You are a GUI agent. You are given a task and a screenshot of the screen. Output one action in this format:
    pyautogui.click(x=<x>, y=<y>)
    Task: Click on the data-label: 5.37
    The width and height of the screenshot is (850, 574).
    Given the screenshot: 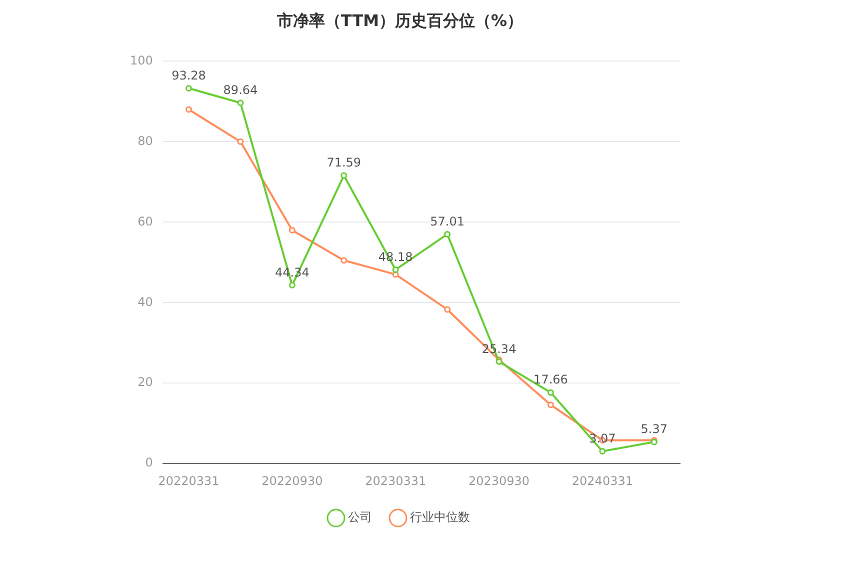 What is the action you would take?
    pyautogui.click(x=654, y=429)
    